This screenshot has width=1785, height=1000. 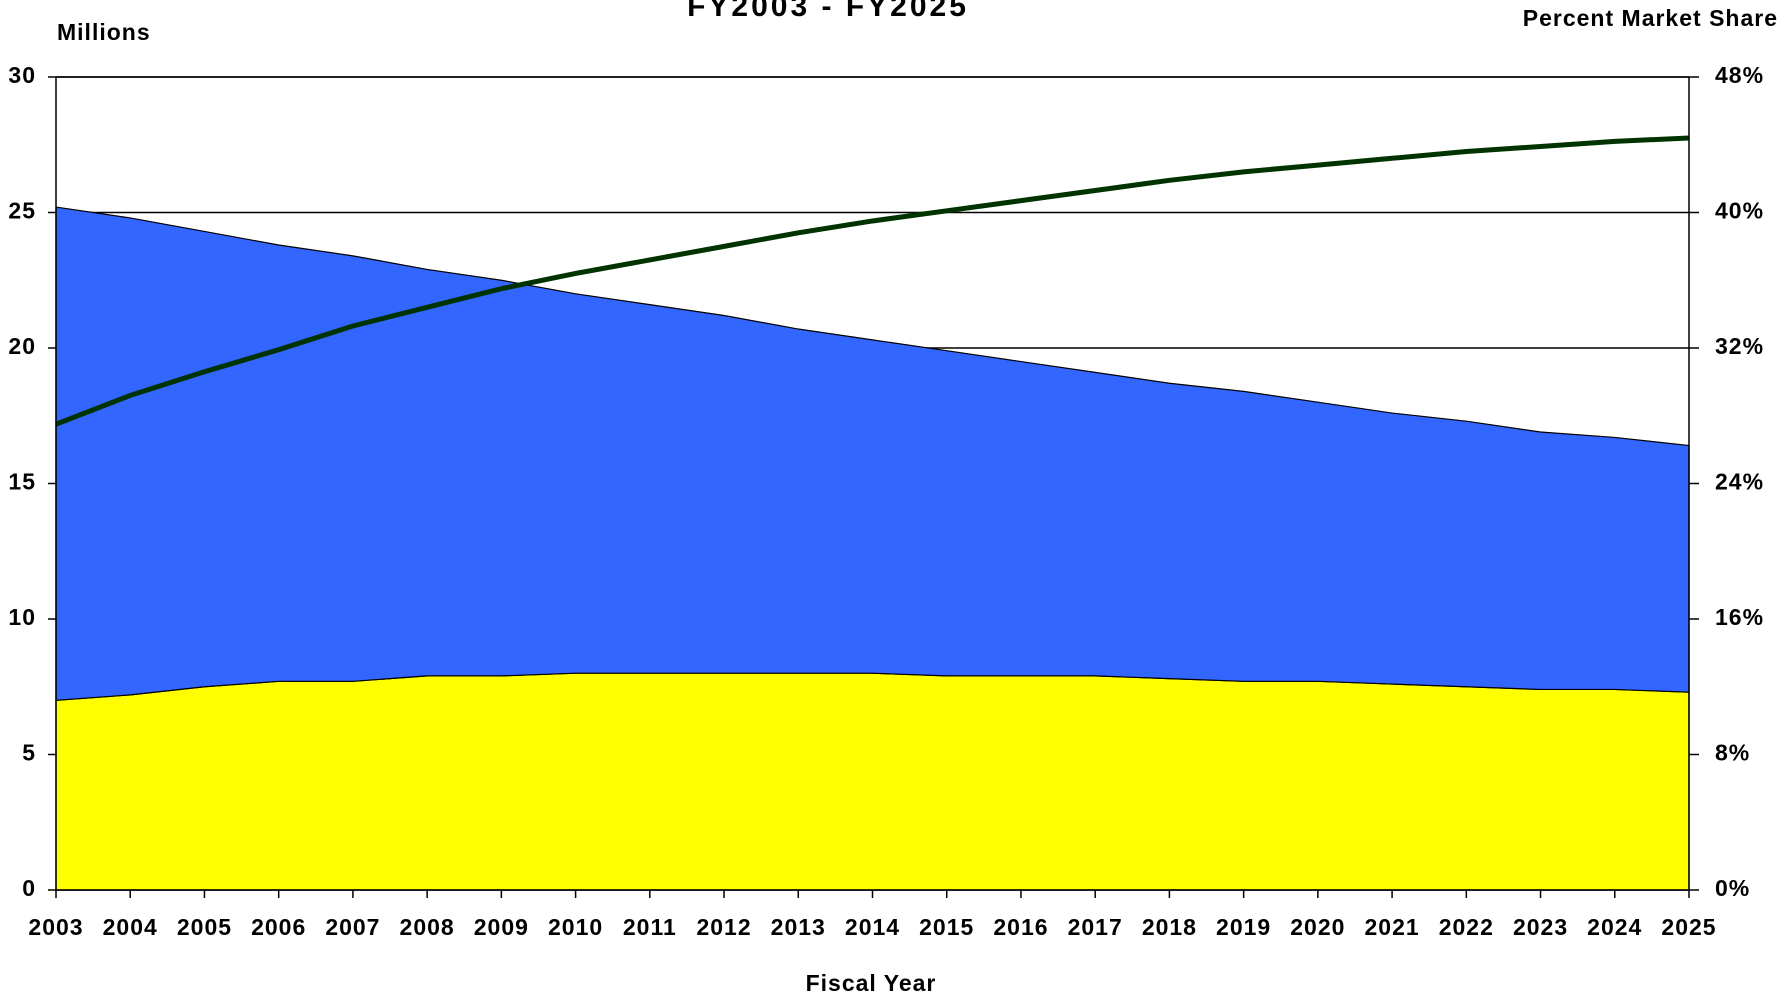 I want to click on y2-axis-label: Percent Market Share, so click(x=1650, y=18).